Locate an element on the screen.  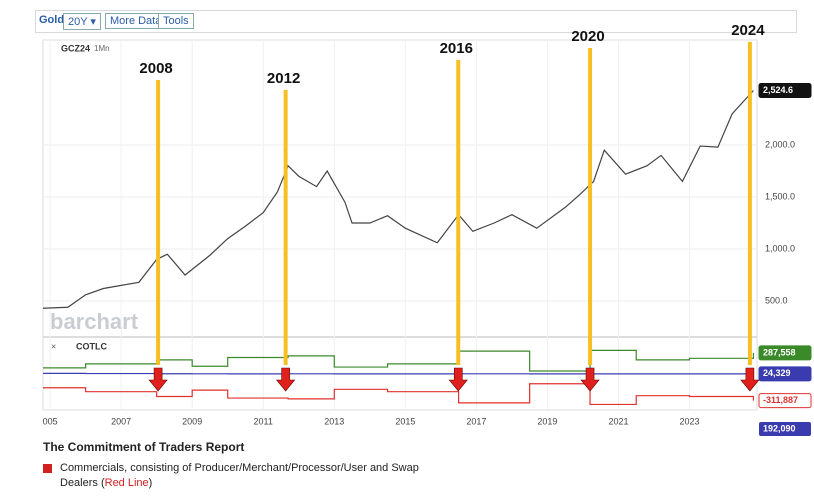
last-price-bg is located at coordinates (785, 90).